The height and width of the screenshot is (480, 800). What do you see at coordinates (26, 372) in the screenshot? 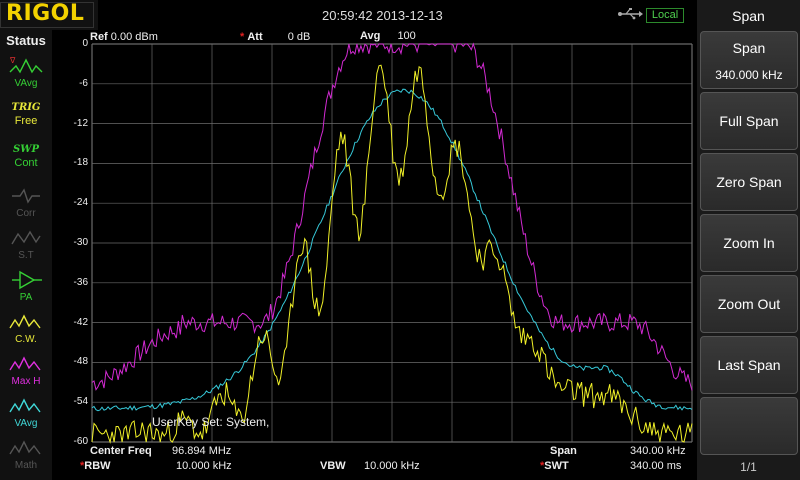
I see `status-maxh: Max H` at bounding box center [26, 372].